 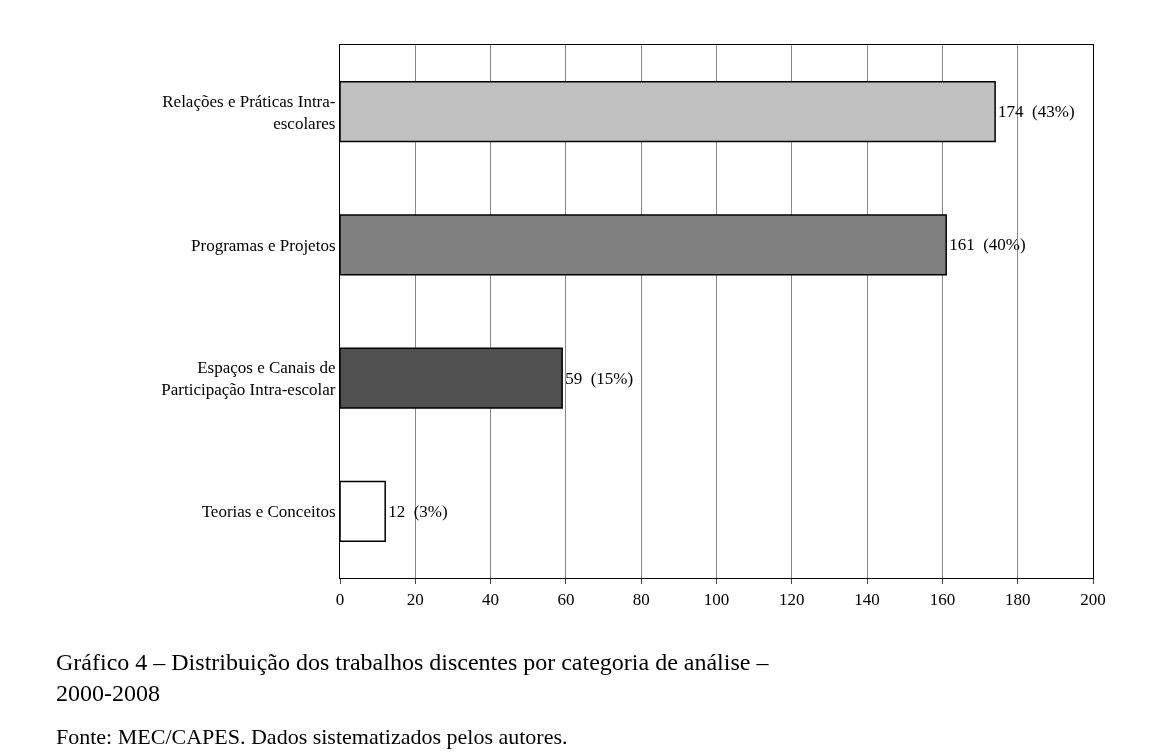 What do you see at coordinates (248, 379) in the screenshot?
I see `y-tick-label: Espaços e Canais de Participação Intra-escolar` at bounding box center [248, 379].